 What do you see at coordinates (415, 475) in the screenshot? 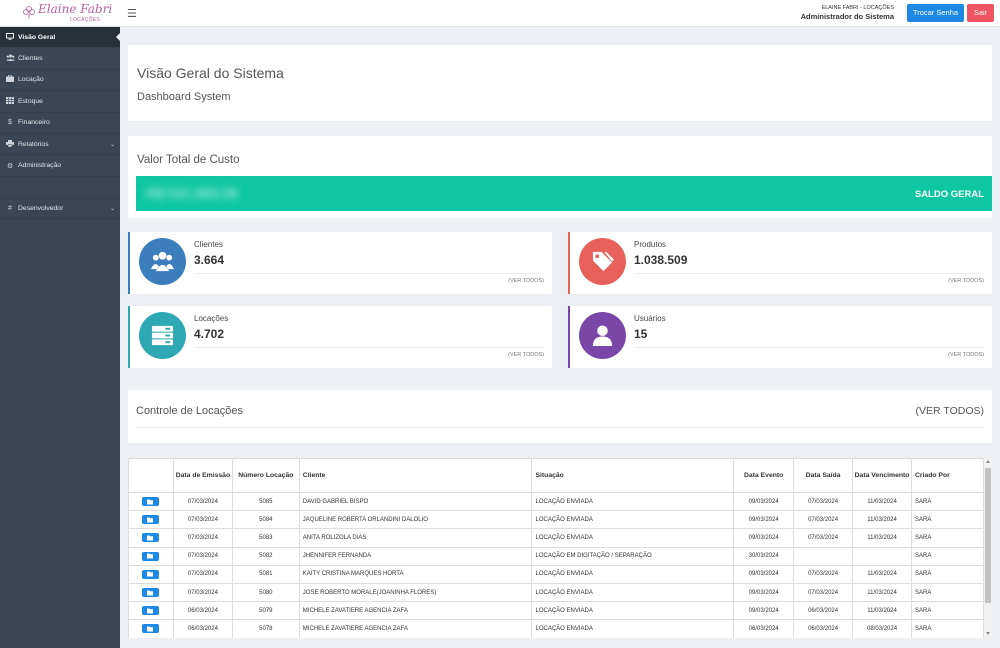
I see `column-header-cliente: Cliente` at bounding box center [415, 475].